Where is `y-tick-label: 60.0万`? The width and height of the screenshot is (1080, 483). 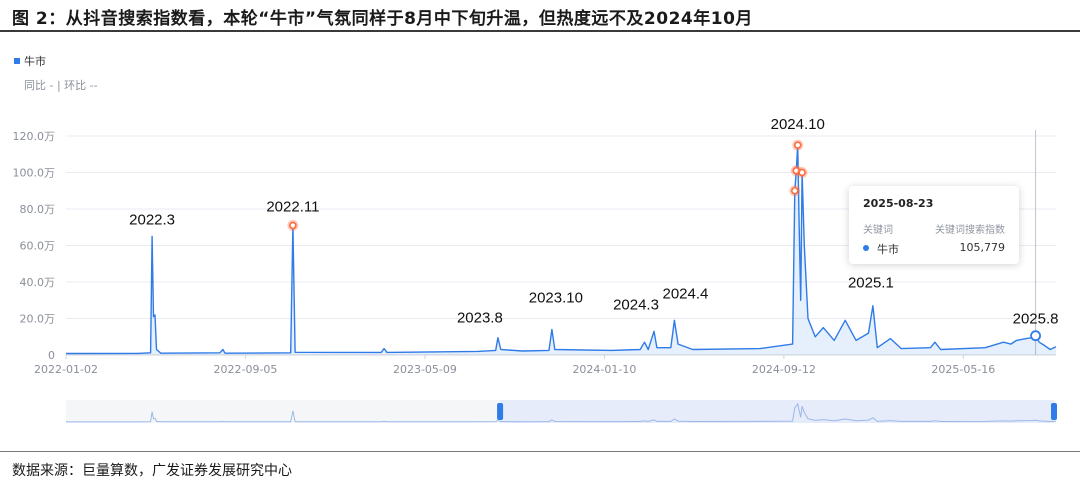 y-tick-label: 60.0万 is located at coordinates (38, 246).